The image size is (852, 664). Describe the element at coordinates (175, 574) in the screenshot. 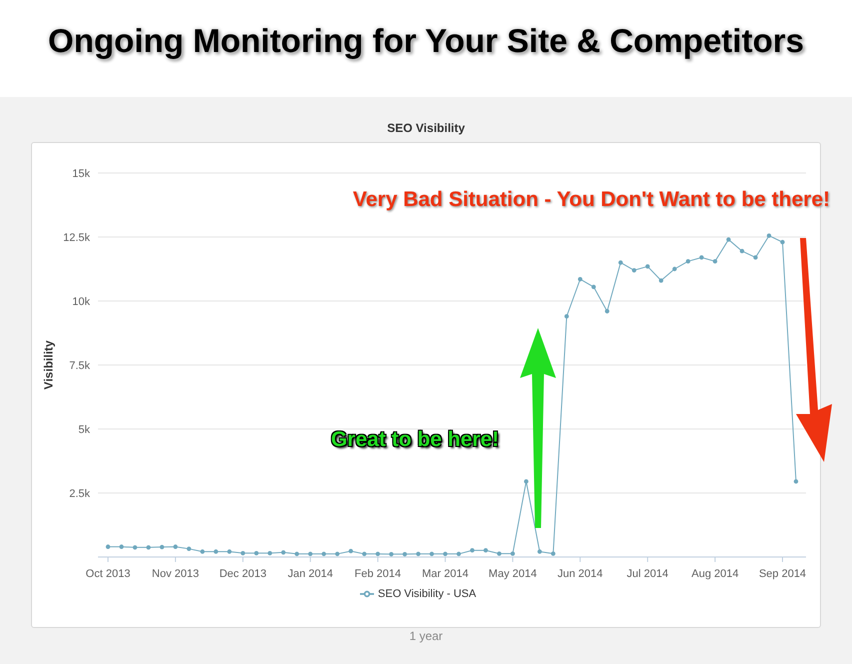

I see `x-tick-label: Nov 2013` at that location.